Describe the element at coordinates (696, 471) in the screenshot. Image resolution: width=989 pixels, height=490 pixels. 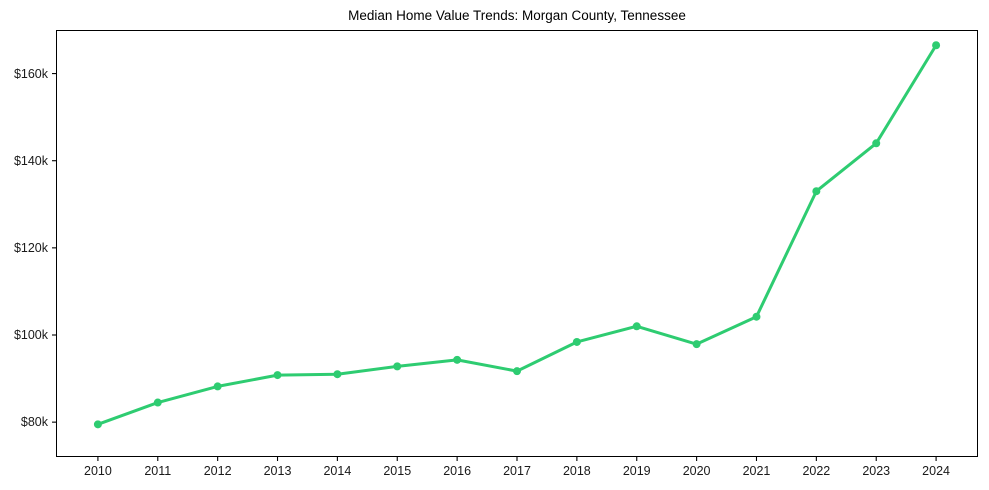
I see `x-tick-label: 2020` at that location.